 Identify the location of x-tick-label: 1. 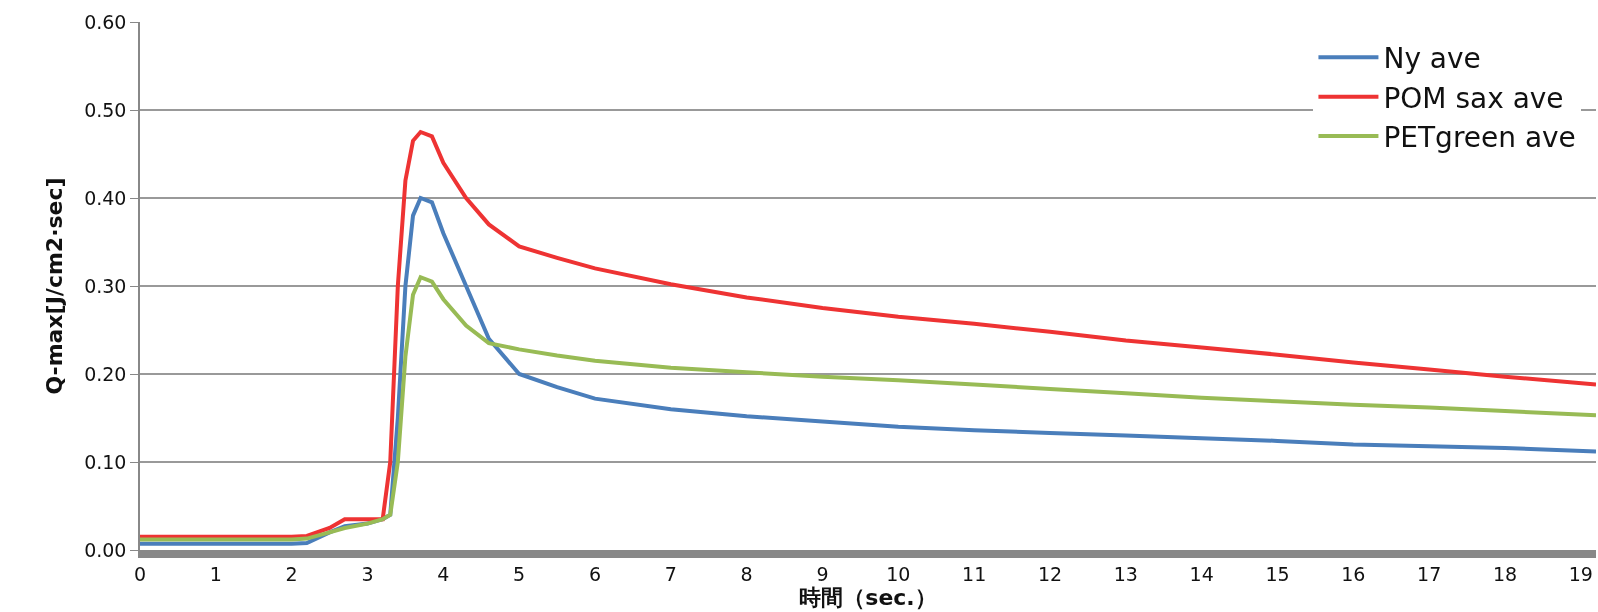
(215, 573).